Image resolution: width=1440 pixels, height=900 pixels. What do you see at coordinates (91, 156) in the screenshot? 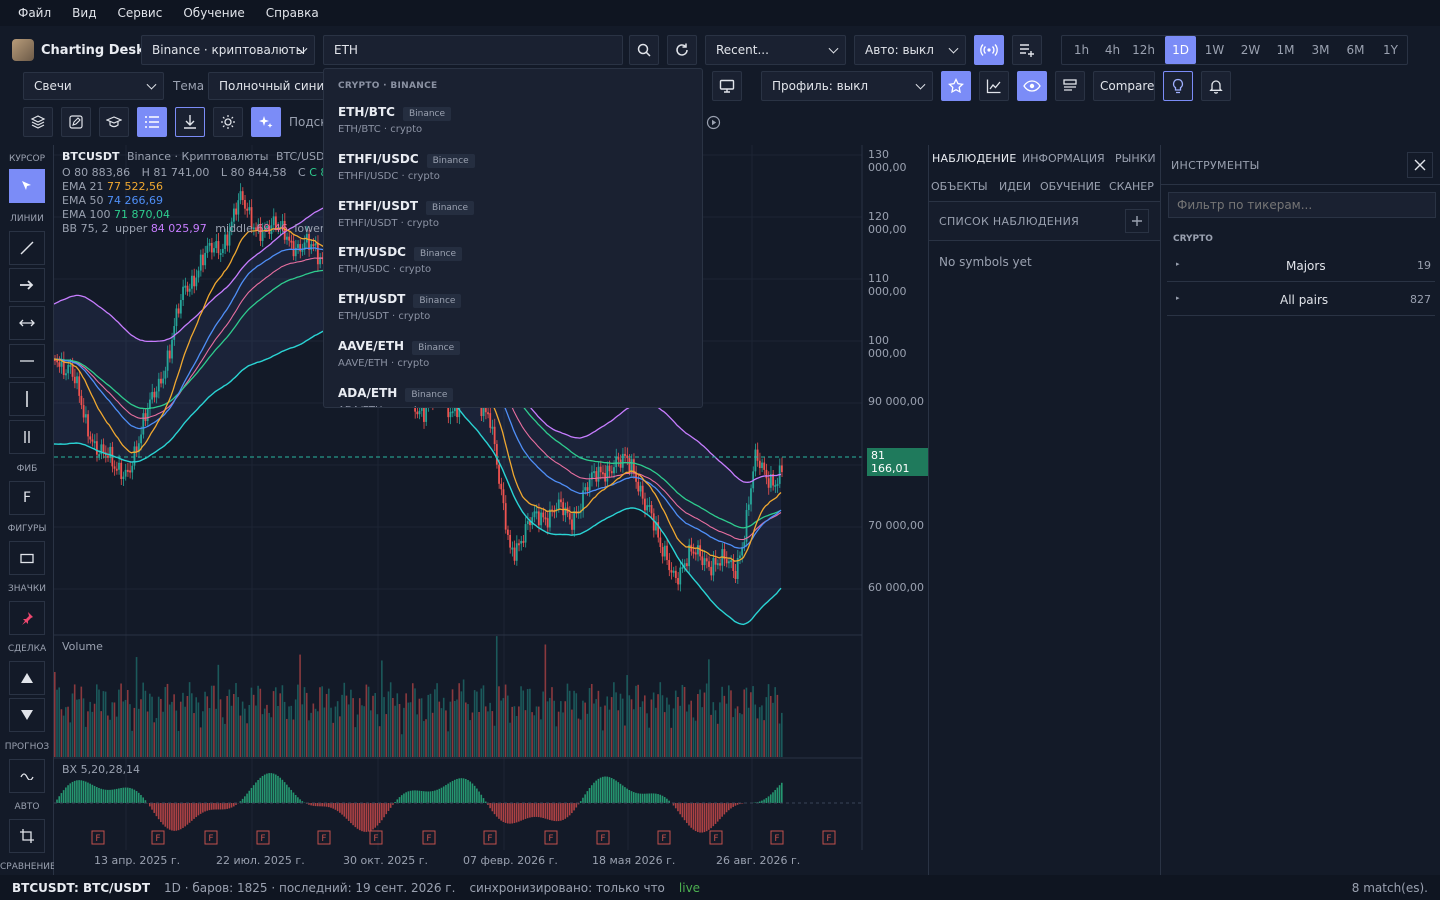
I see `legend-symbol: BTCUSDT` at bounding box center [91, 156].